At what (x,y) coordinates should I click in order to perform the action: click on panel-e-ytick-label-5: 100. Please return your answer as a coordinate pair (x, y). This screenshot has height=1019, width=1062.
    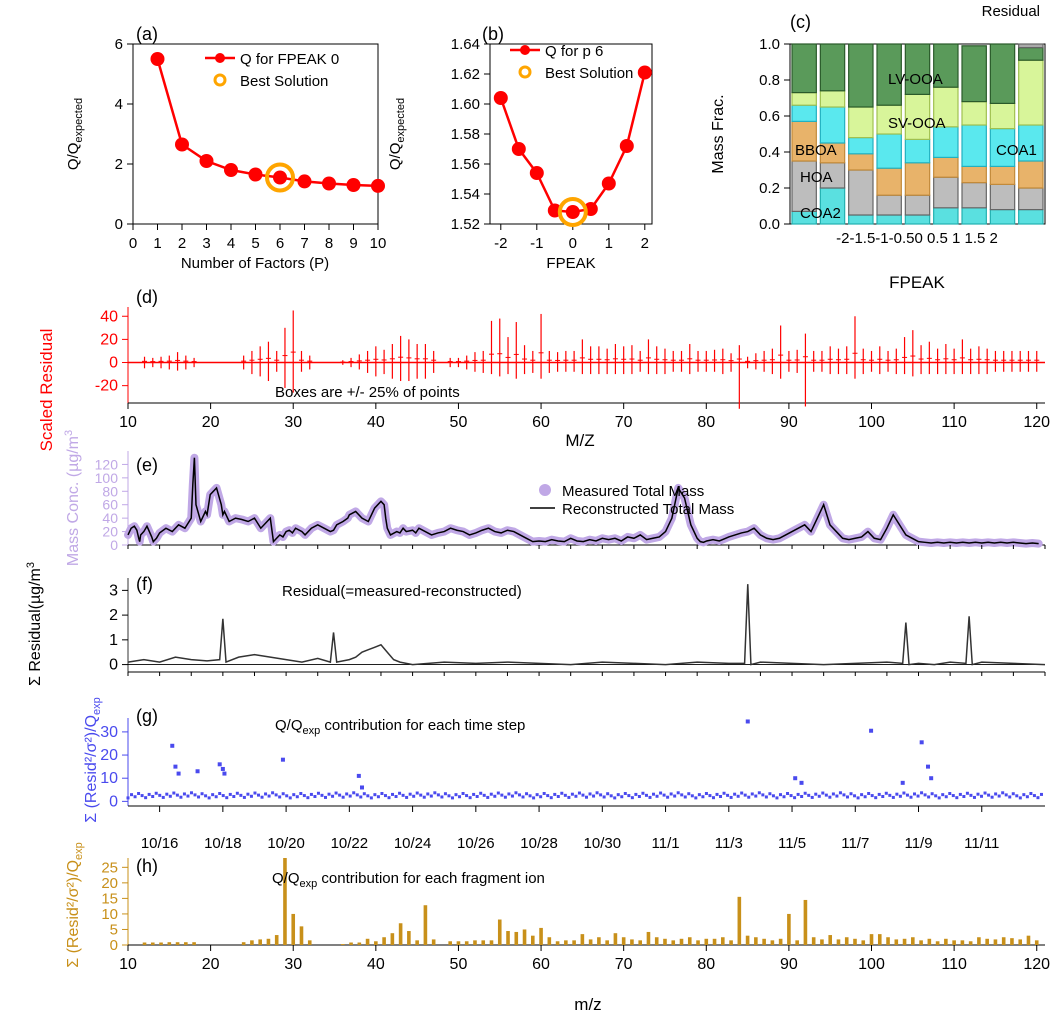
    Looking at the image, I should click on (107, 478).